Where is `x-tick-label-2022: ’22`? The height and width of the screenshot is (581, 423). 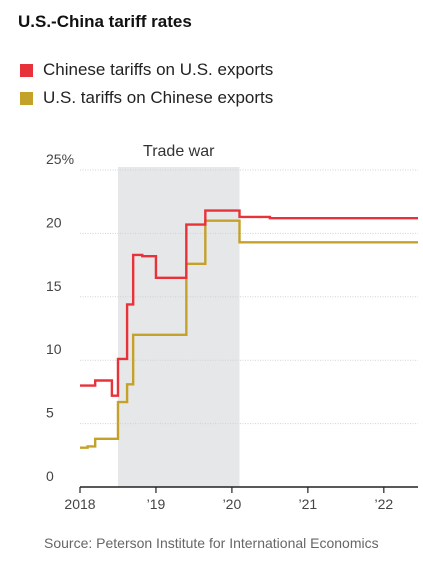
x-tick-label-2022: ’22 is located at coordinates (383, 504).